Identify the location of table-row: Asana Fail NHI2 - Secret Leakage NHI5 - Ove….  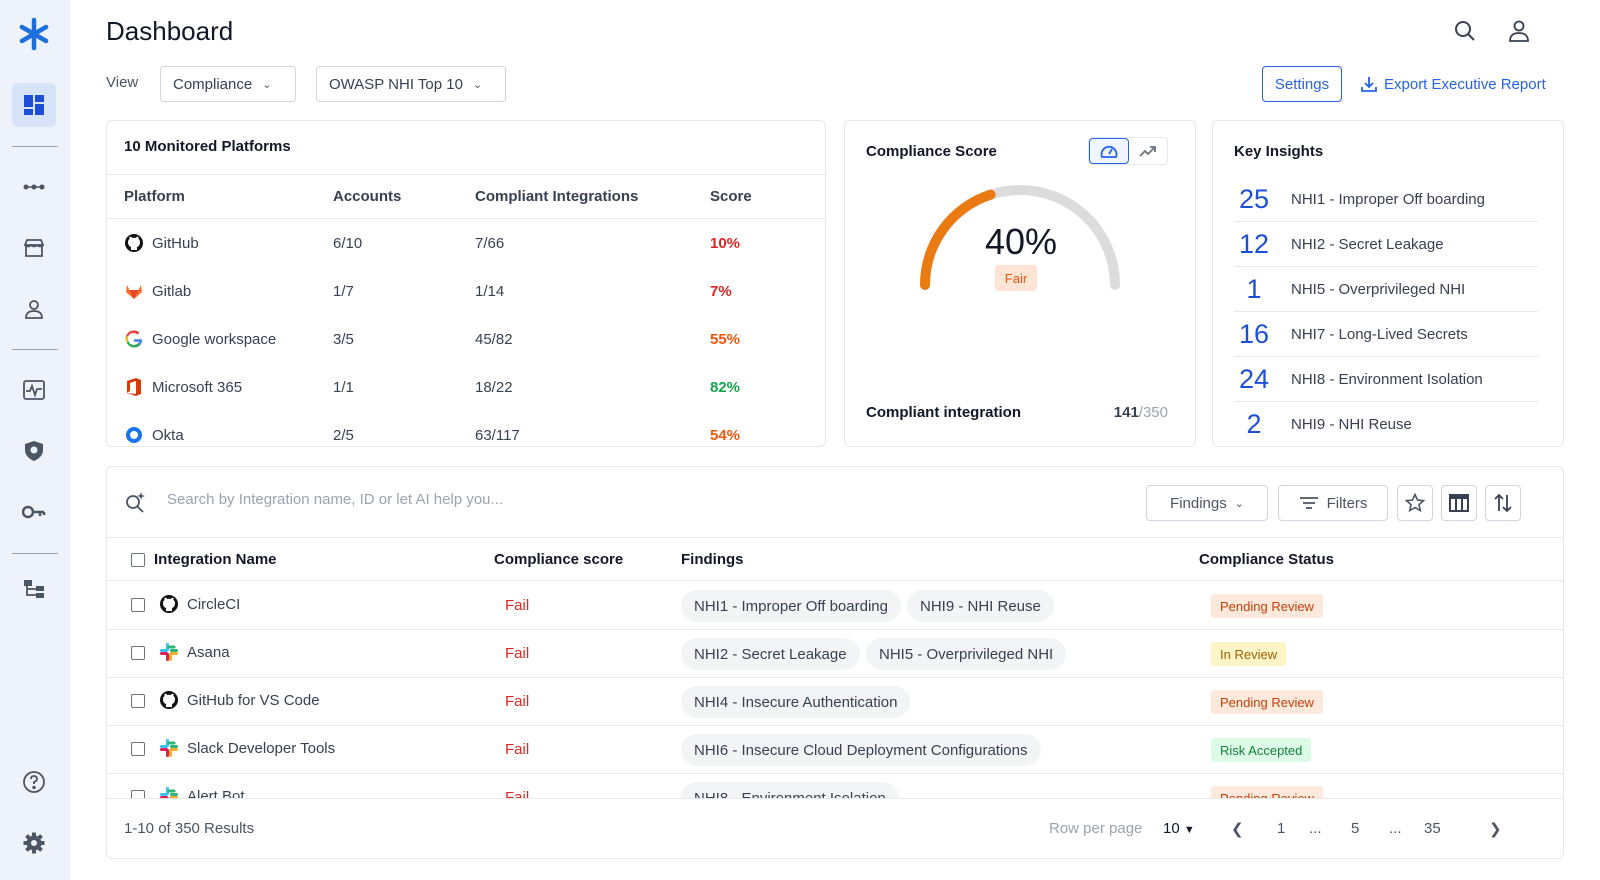
(835, 653).